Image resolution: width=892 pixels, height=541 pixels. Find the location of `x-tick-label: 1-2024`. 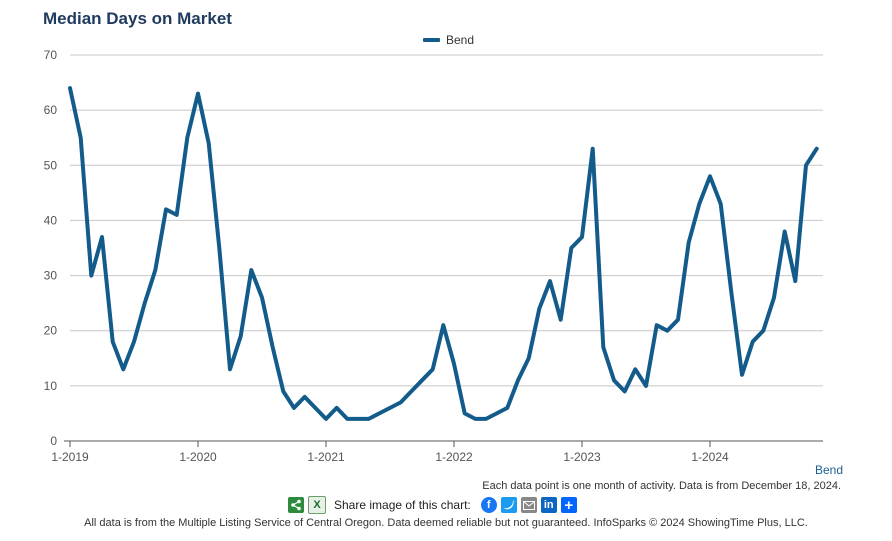

x-tick-label: 1-2024 is located at coordinates (710, 457).